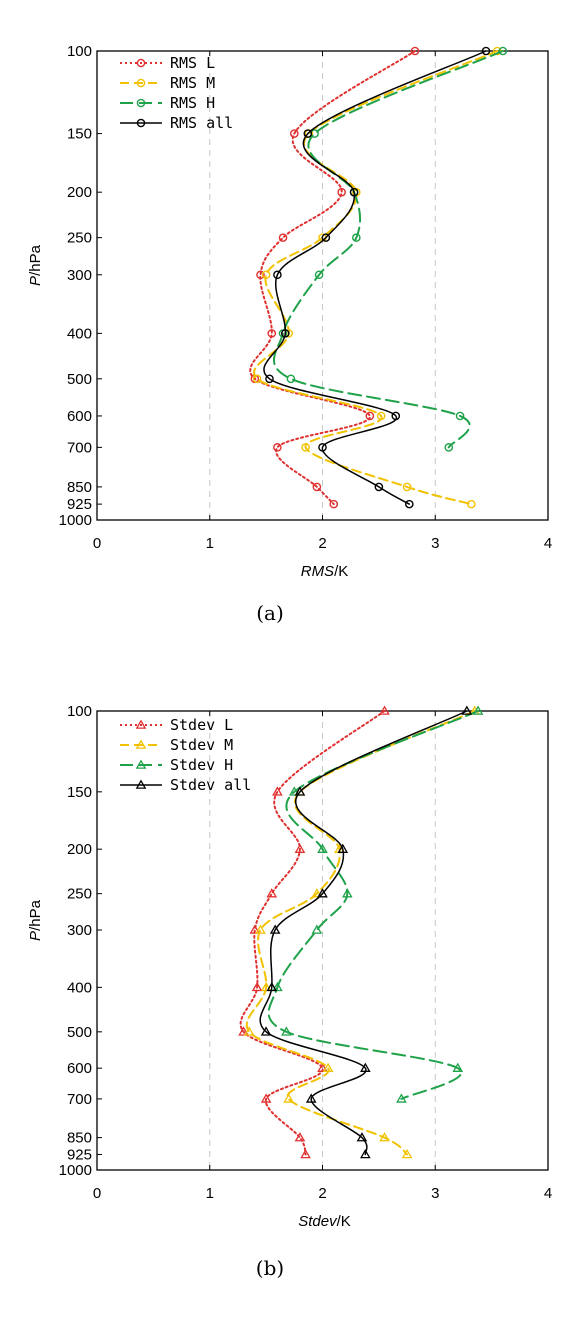 This screenshot has height=1323, width=565. I want to click on y-tick-label: 100, so click(79, 51).